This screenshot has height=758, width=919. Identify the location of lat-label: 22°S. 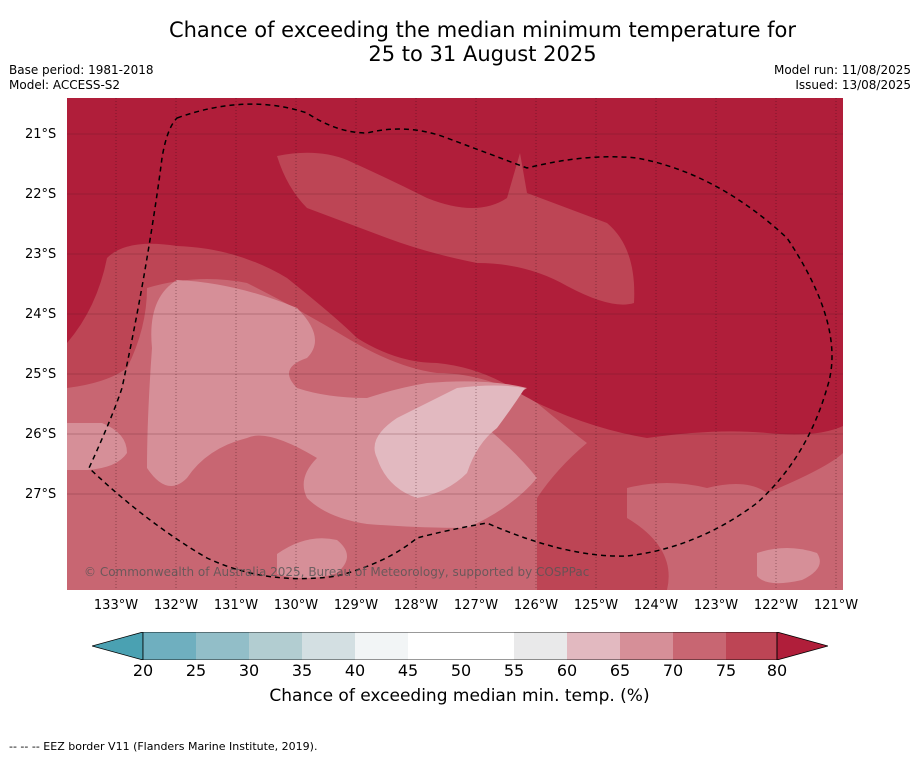
(41, 194).